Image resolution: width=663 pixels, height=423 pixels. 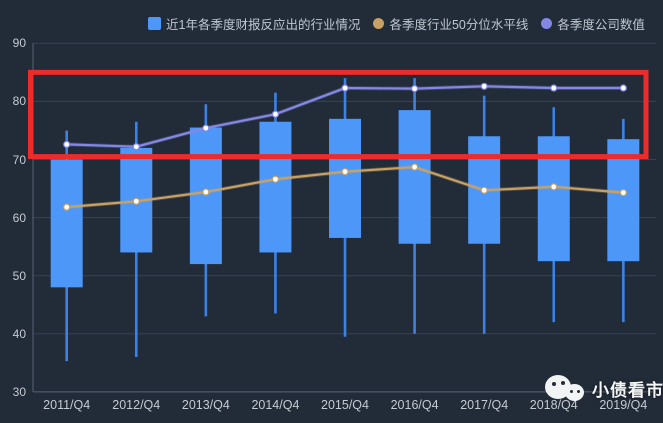 What do you see at coordinates (19, 275) in the screenshot?
I see `y-tick-label: 50` at bounding box center [19, 275].